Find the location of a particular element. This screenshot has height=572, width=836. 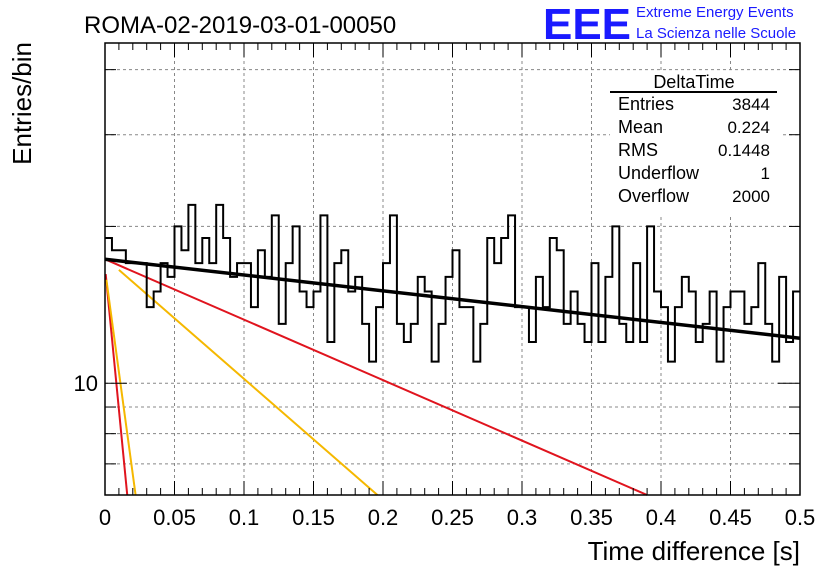

x-tick-label: 0.35 is located at coordinates (591, 517).